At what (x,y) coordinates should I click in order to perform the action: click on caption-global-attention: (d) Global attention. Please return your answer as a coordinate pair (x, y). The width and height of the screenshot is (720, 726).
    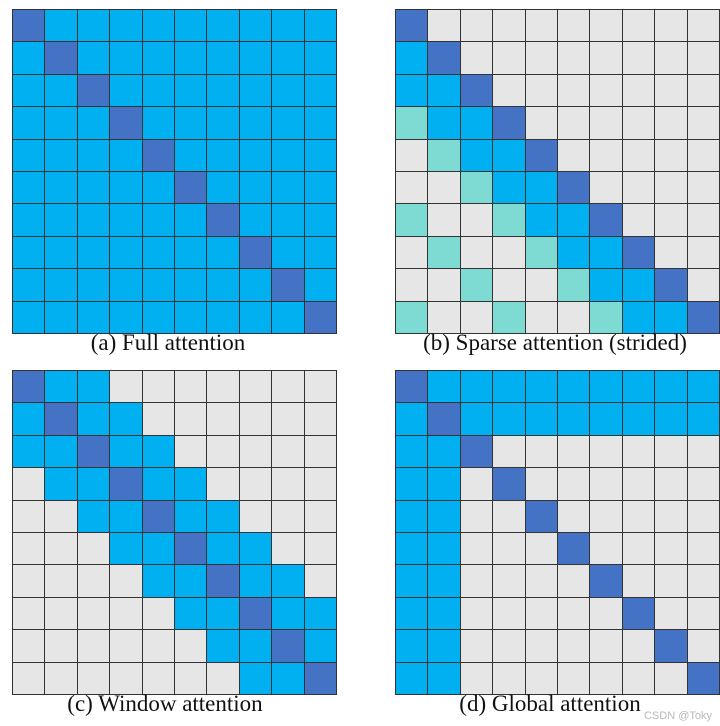
    Looking at the image, I should click on (550, 703).